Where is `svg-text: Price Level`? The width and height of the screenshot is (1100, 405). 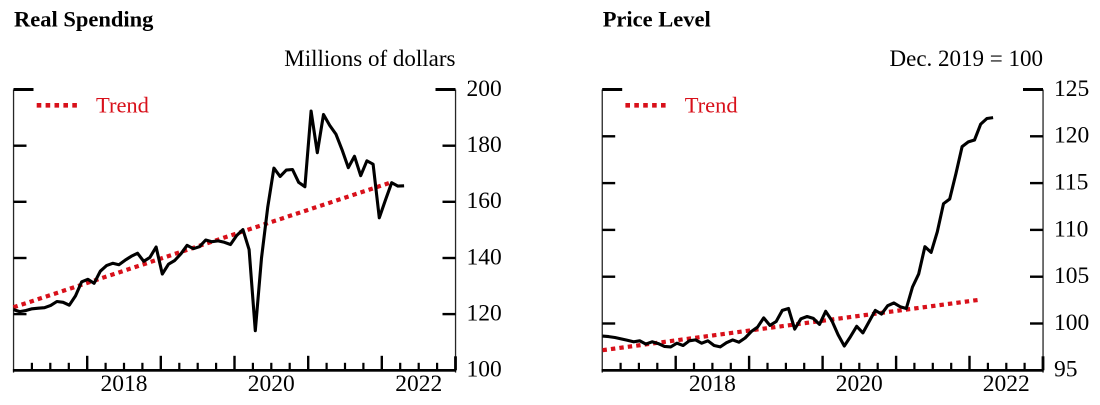 svg-text: Price Level is located at coordinates (657, 19).